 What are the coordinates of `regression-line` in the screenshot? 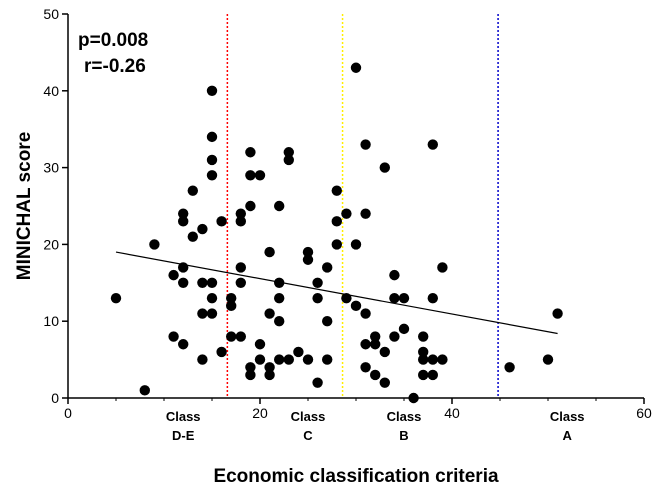 It's located at (336, 293).